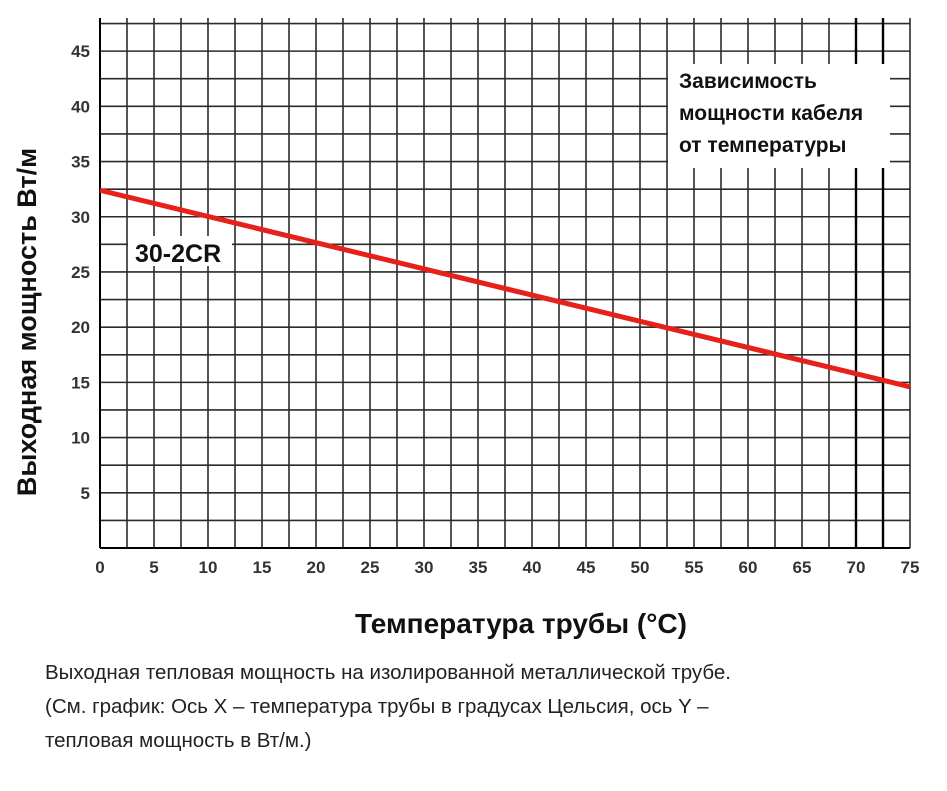  I want to click on x-tick-label: 75, so click(910, 567).